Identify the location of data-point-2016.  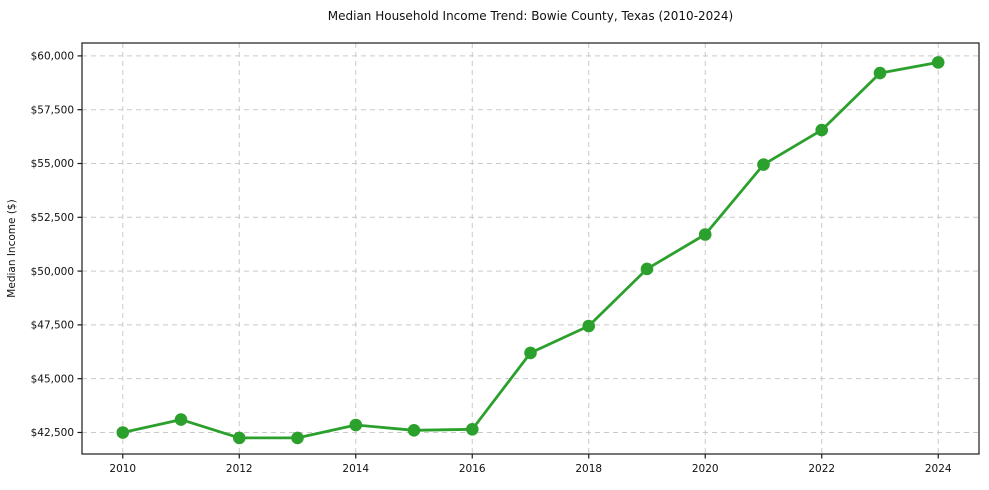
(472, 429).